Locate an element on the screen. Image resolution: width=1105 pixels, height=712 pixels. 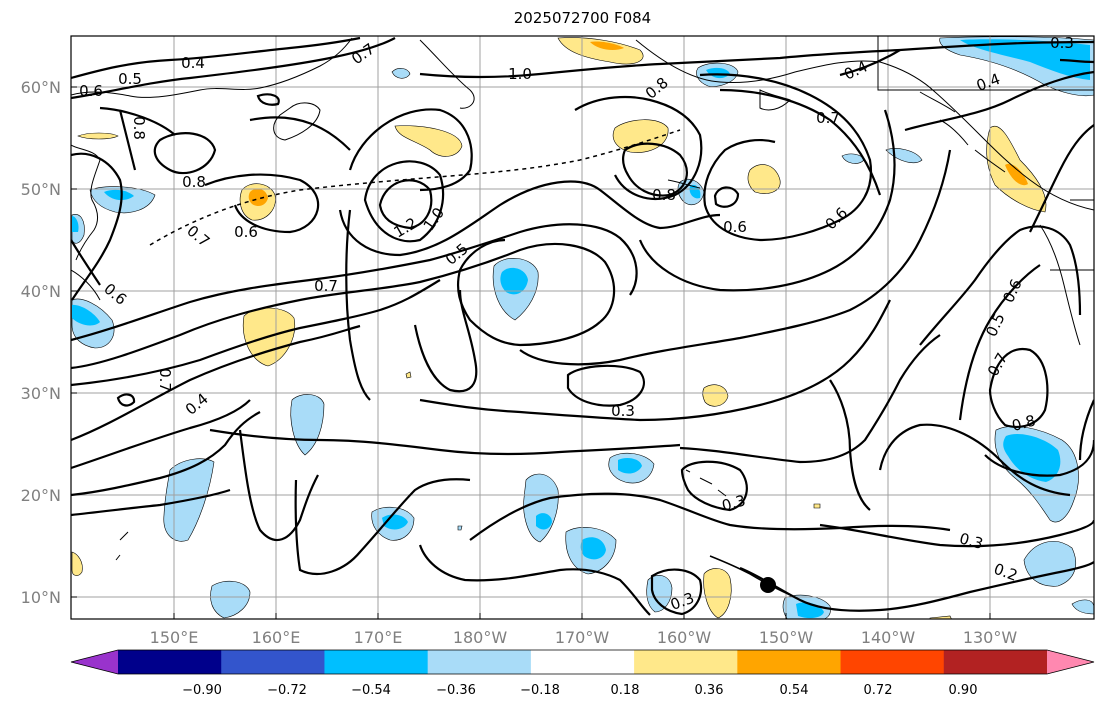
aleutian-islands is located at coordinates (415, 187).